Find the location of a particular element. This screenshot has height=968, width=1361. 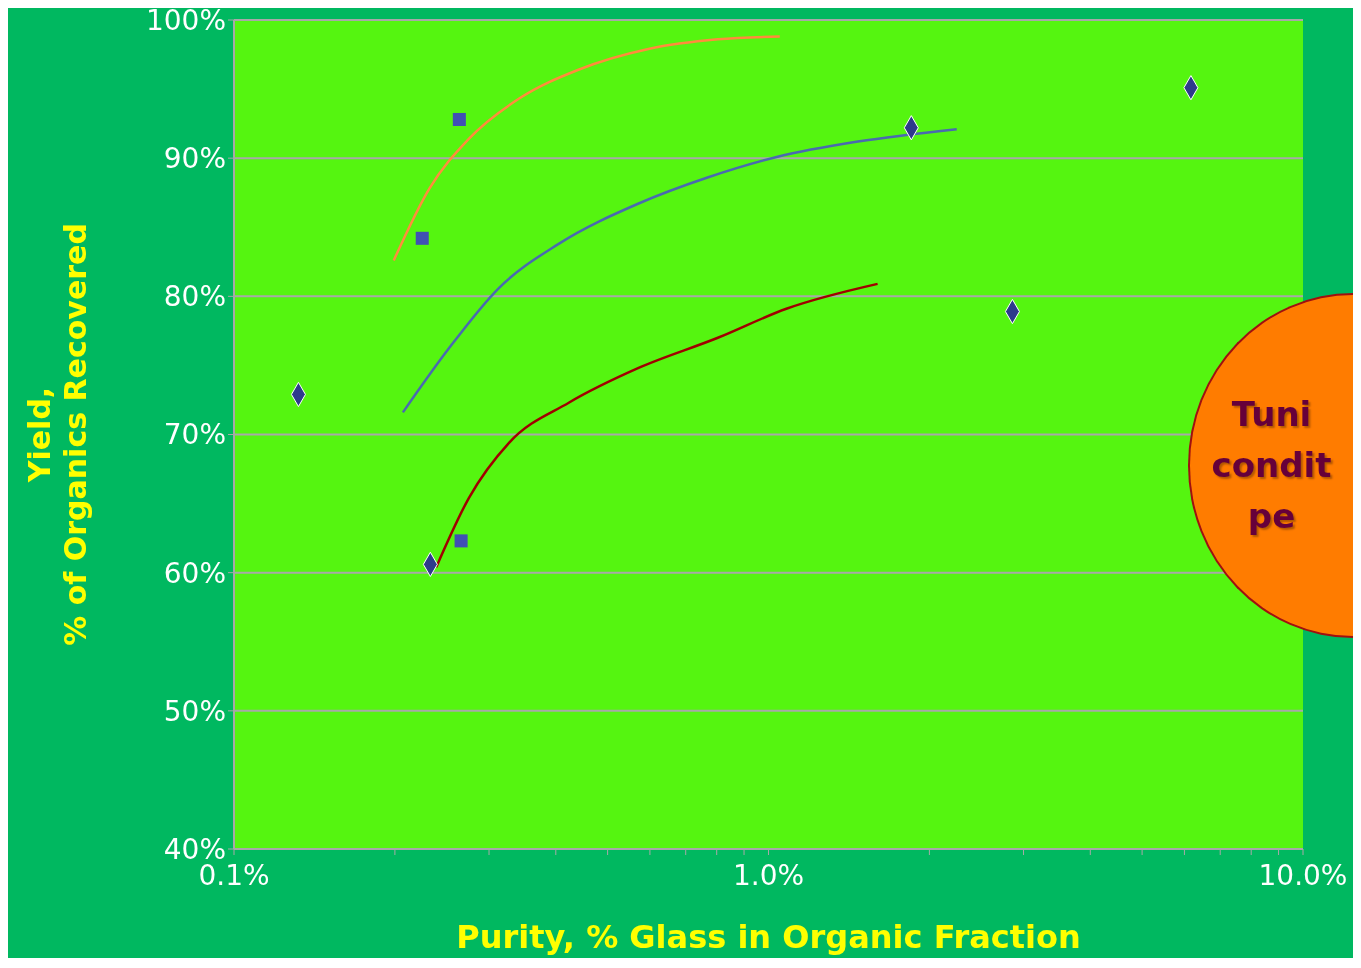

x-tick-label: 1.0% is located at coordinates (768, 875).